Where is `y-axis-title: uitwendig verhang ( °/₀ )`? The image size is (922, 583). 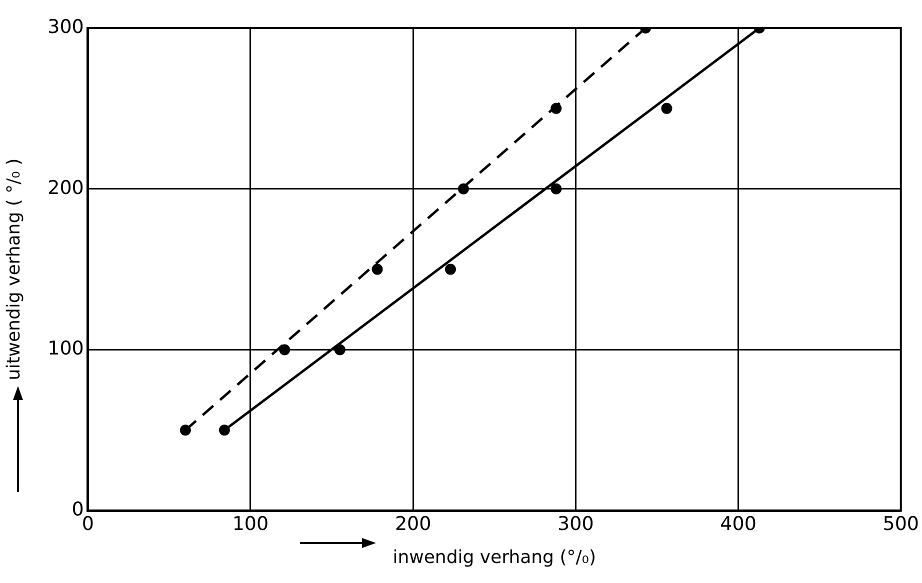 y-axis-title: uitwendig verhang ( °/₀ ) is located at coordinates (13, 269).